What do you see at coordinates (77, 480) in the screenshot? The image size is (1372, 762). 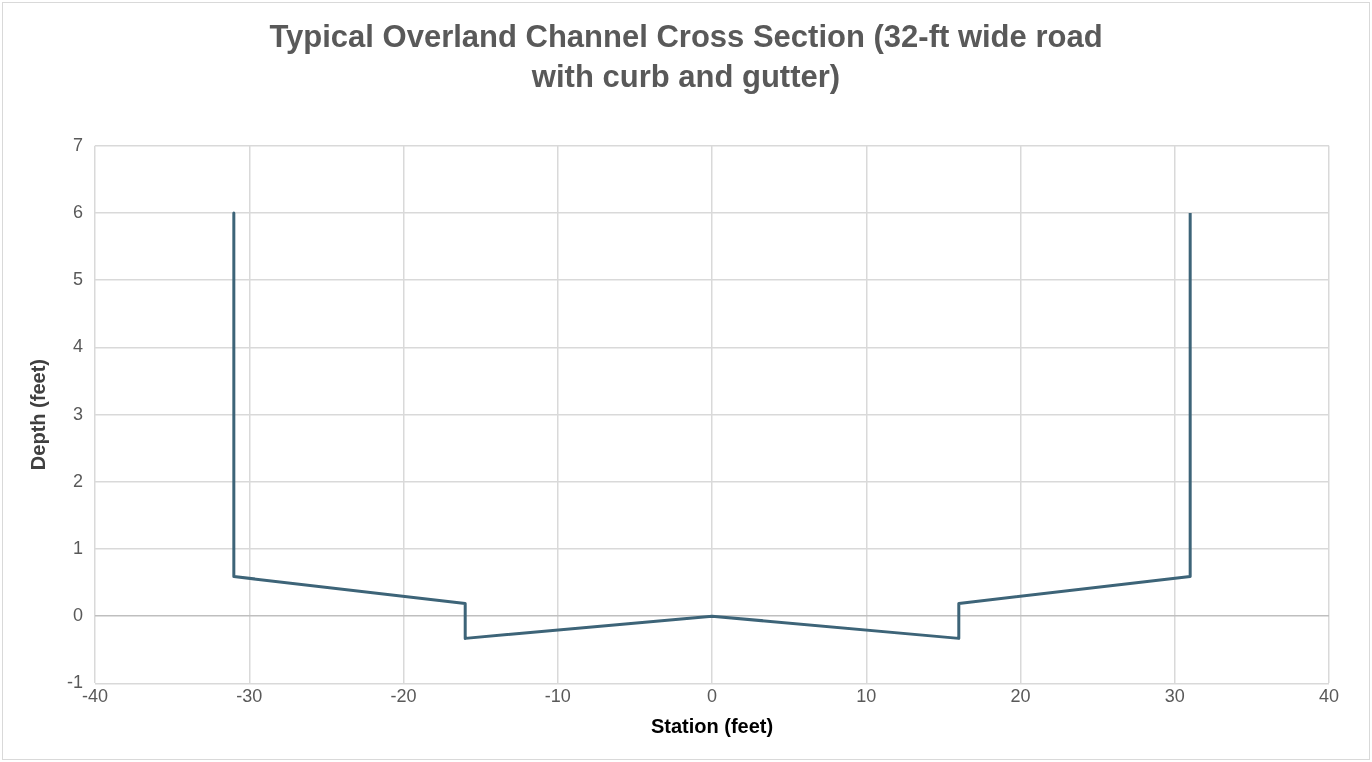 I see `y-tick-label: 2` at bounding box center [77, 480].